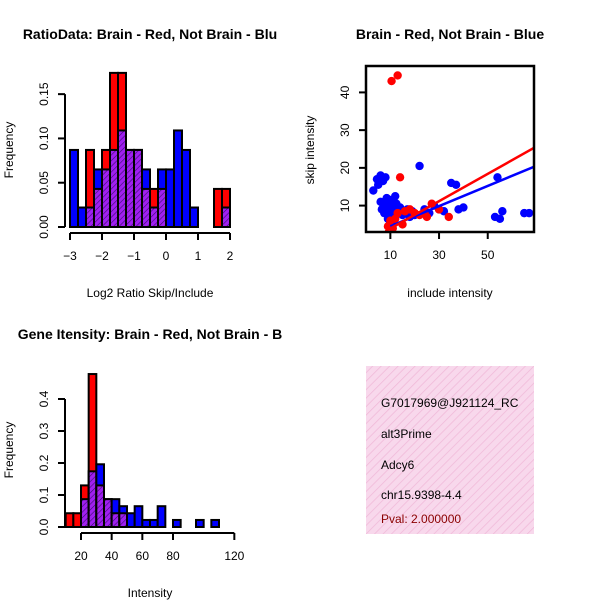 This screenshot has height=600, width=600. Describe the element at coordinates (142, 451) in the screenshot. I see `gene-intensity-bars` at that location.